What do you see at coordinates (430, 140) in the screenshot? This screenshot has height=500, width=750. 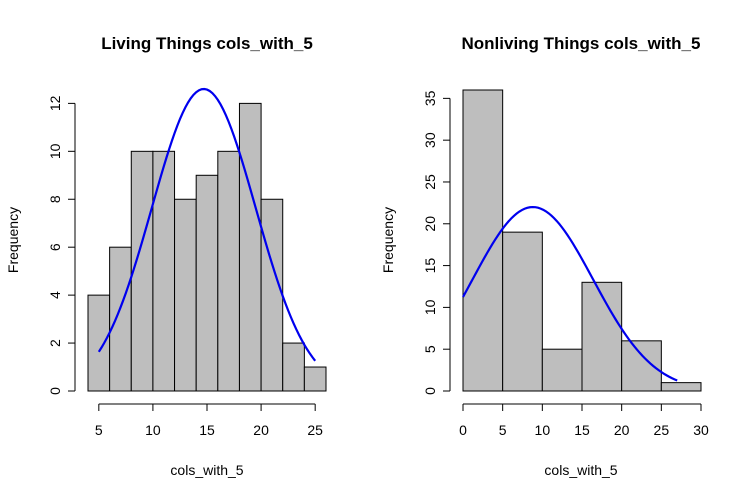 I see `y-tick-label: 30` at bounding box center [430, 140].